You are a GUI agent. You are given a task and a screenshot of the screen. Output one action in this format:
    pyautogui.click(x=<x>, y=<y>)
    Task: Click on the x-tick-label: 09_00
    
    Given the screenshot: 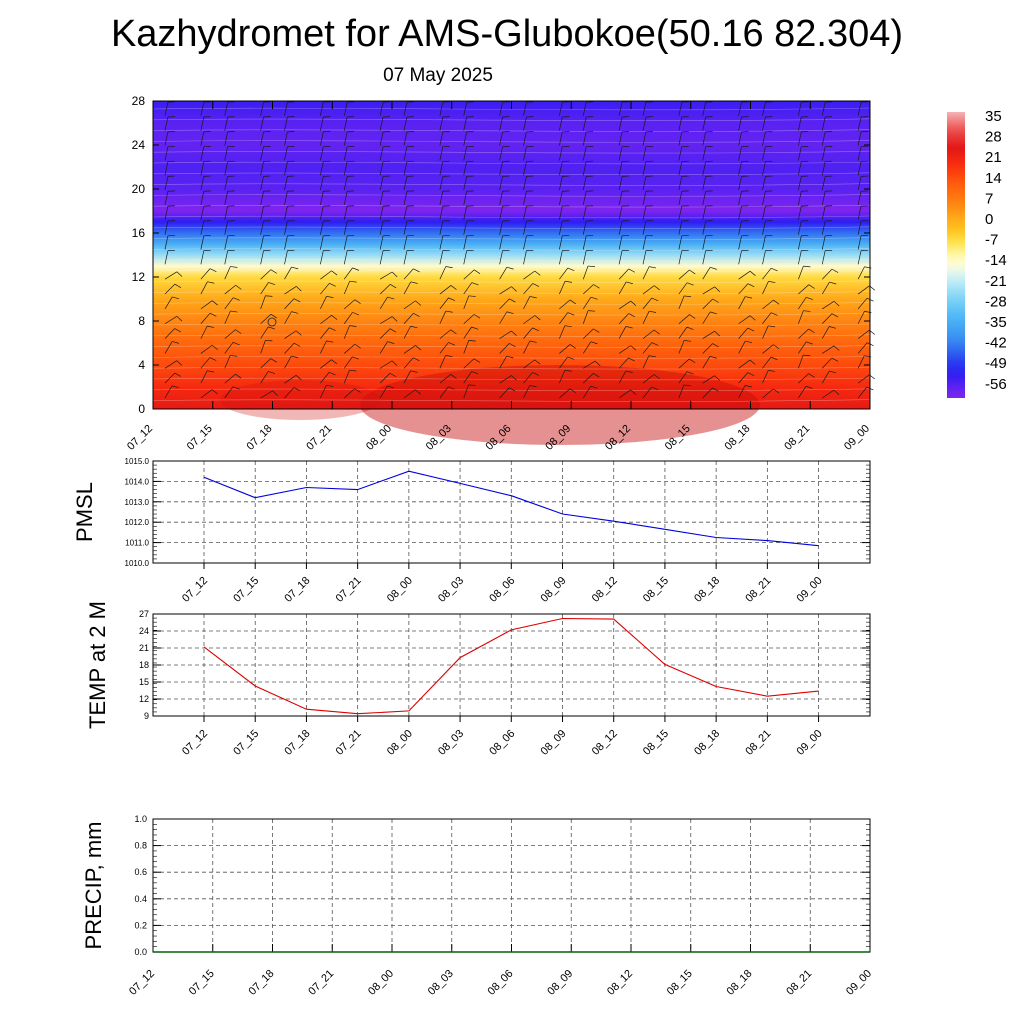 What is the action you would take?
    pyautogui.click(x=810, y=743)
    